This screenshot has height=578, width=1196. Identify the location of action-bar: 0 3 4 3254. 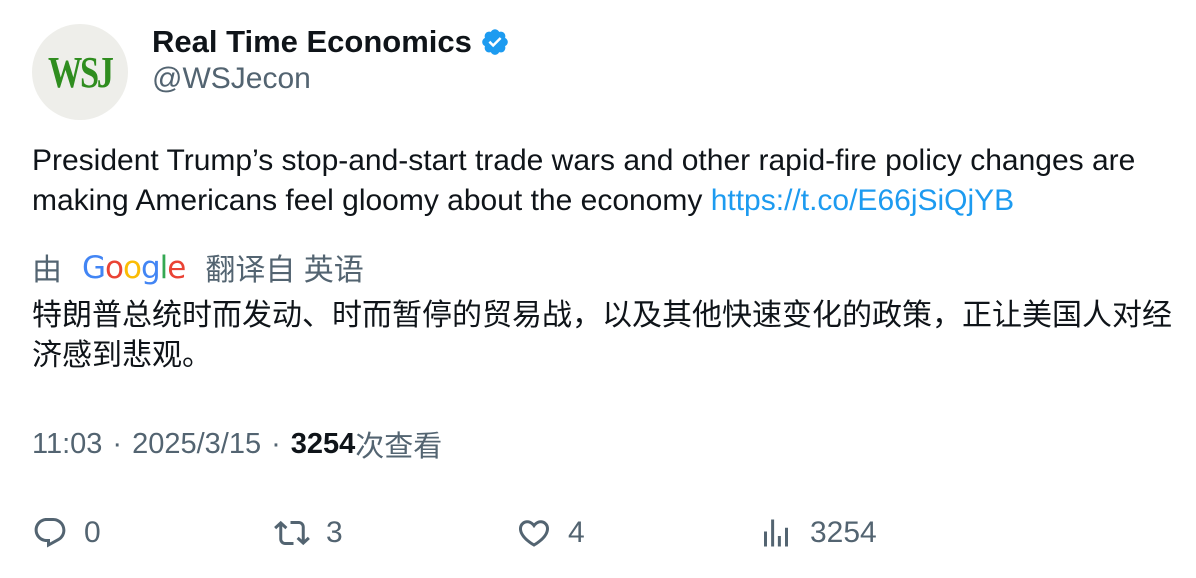
(602, 533).